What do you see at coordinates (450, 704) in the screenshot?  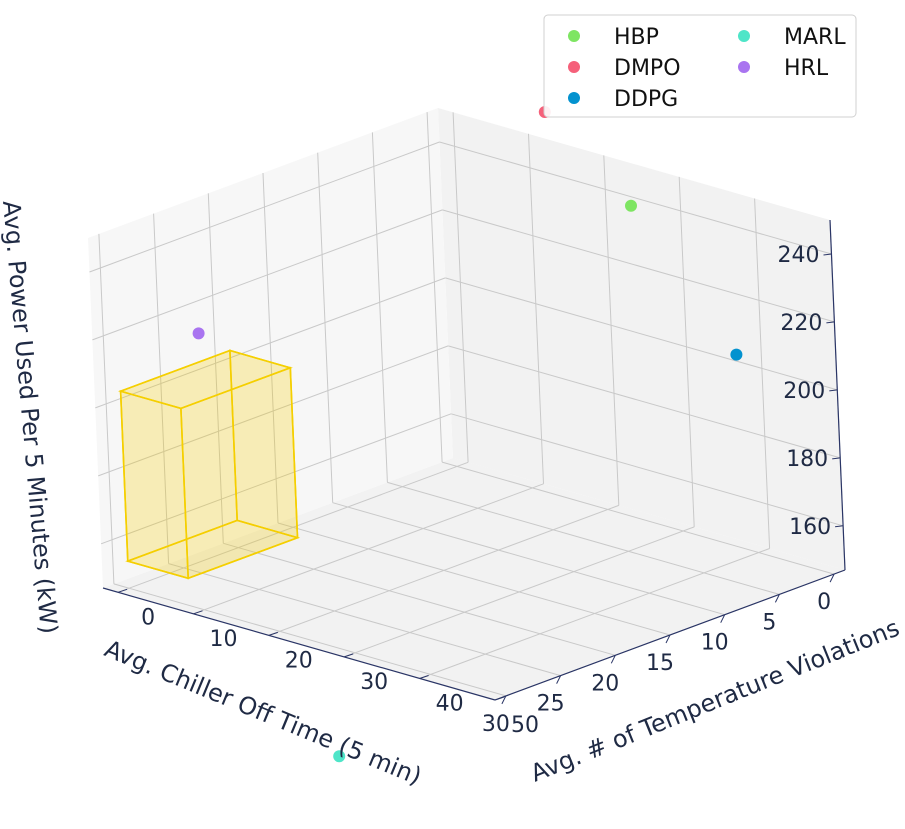 I see `y-tick-label: 40` at bounding box center [450, 704].